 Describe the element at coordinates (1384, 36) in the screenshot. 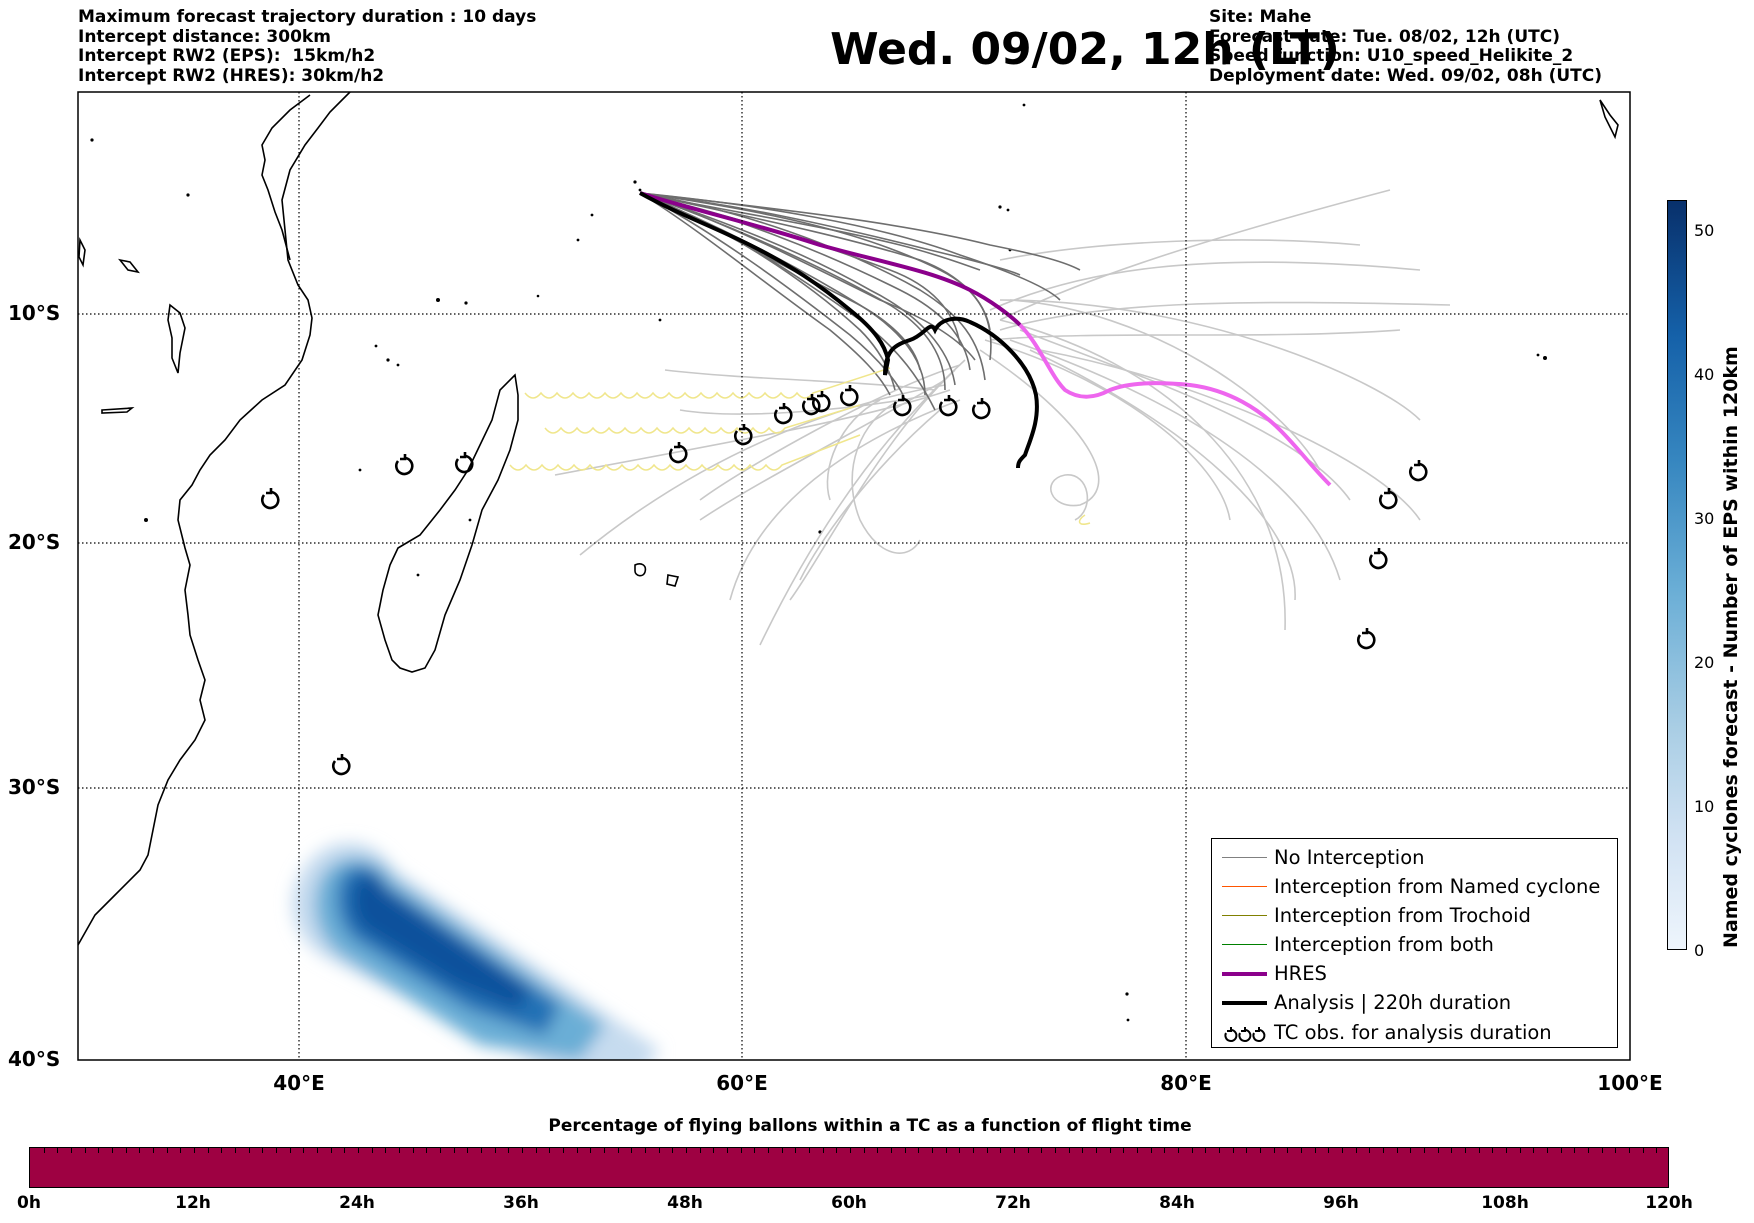

I see `header-right-line: Forecast date: Tue. 08/02, 12h (UTC)` at that location.